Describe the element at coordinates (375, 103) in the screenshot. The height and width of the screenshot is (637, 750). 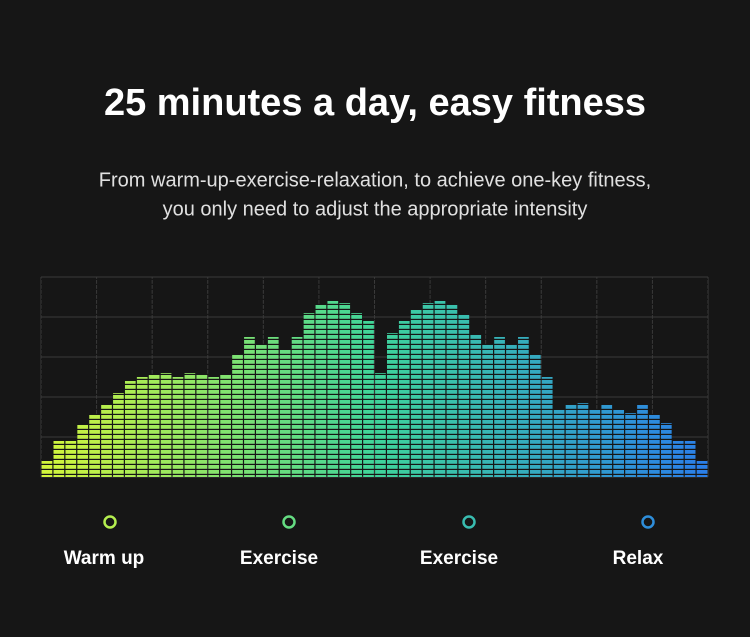
I see `title: 25 minutes a day, easy fitness` at that location.